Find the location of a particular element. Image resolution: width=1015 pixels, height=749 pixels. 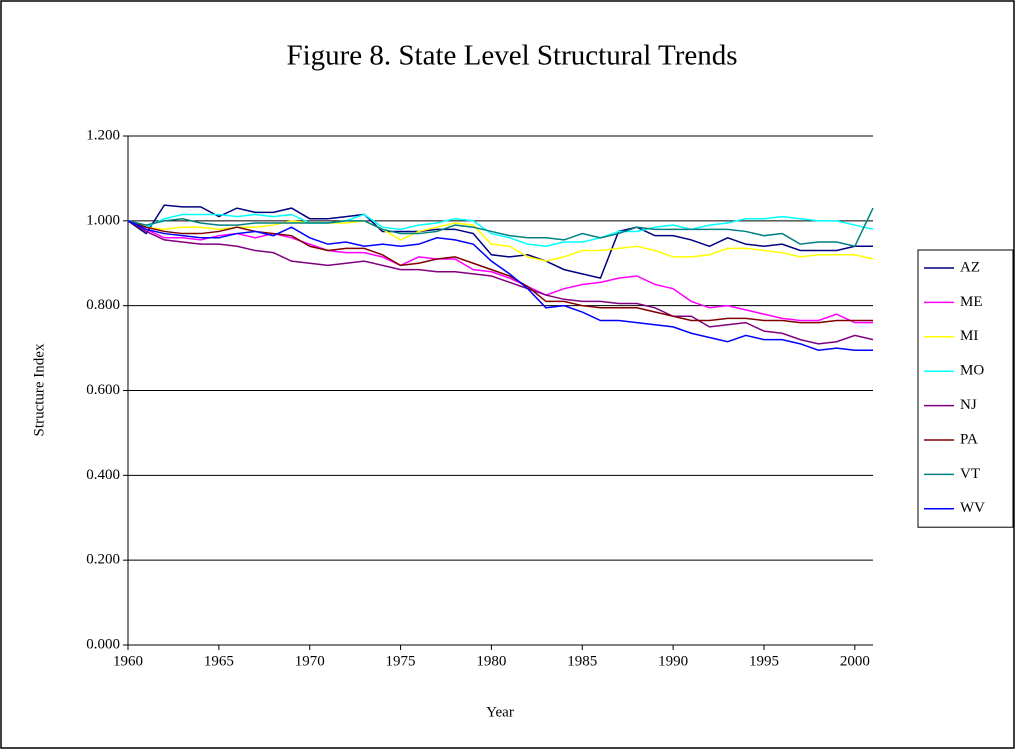

x-axis-label: Year is located at coordinates (500, 712).